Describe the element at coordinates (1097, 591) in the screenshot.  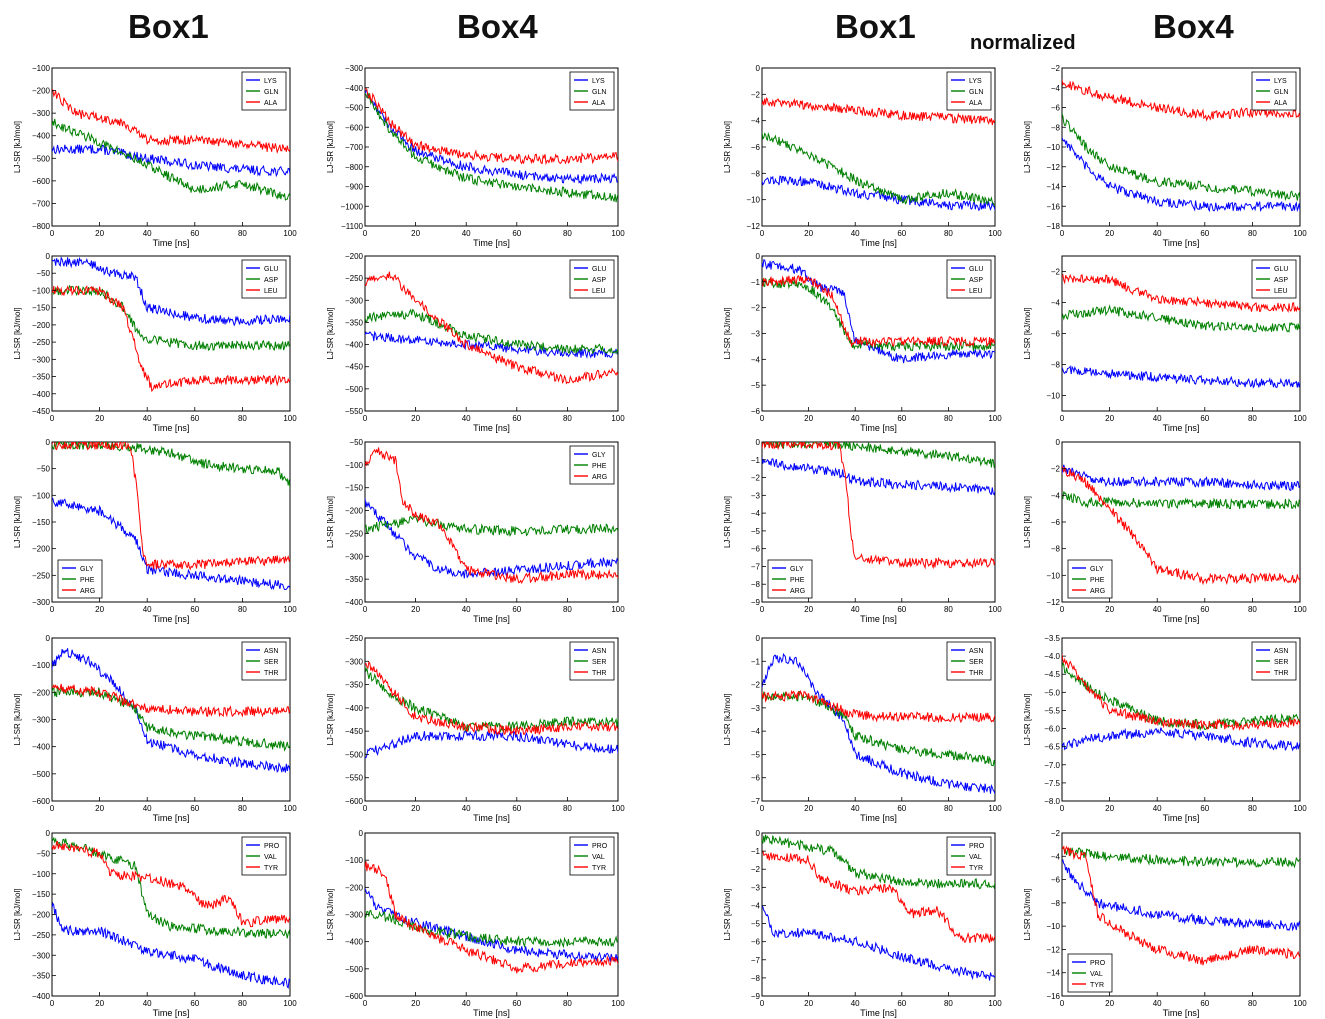
I see `legend-label: ARG` at that location.